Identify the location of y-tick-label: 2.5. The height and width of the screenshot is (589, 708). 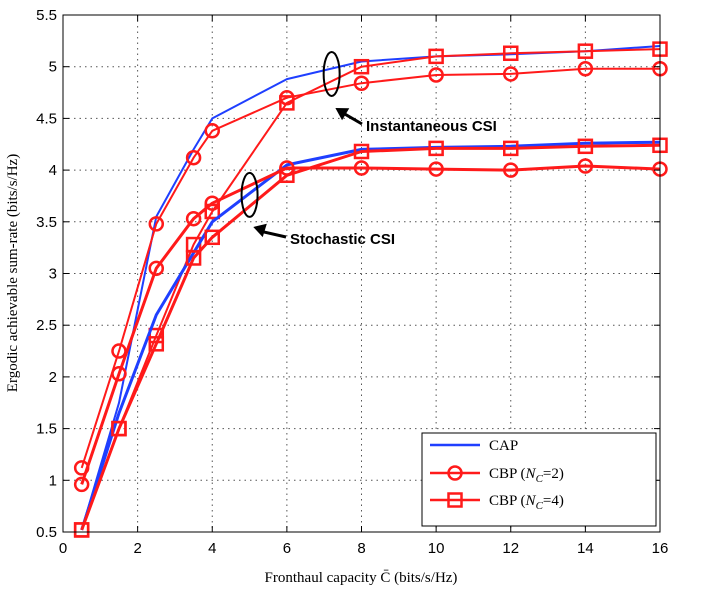
(46, 325).